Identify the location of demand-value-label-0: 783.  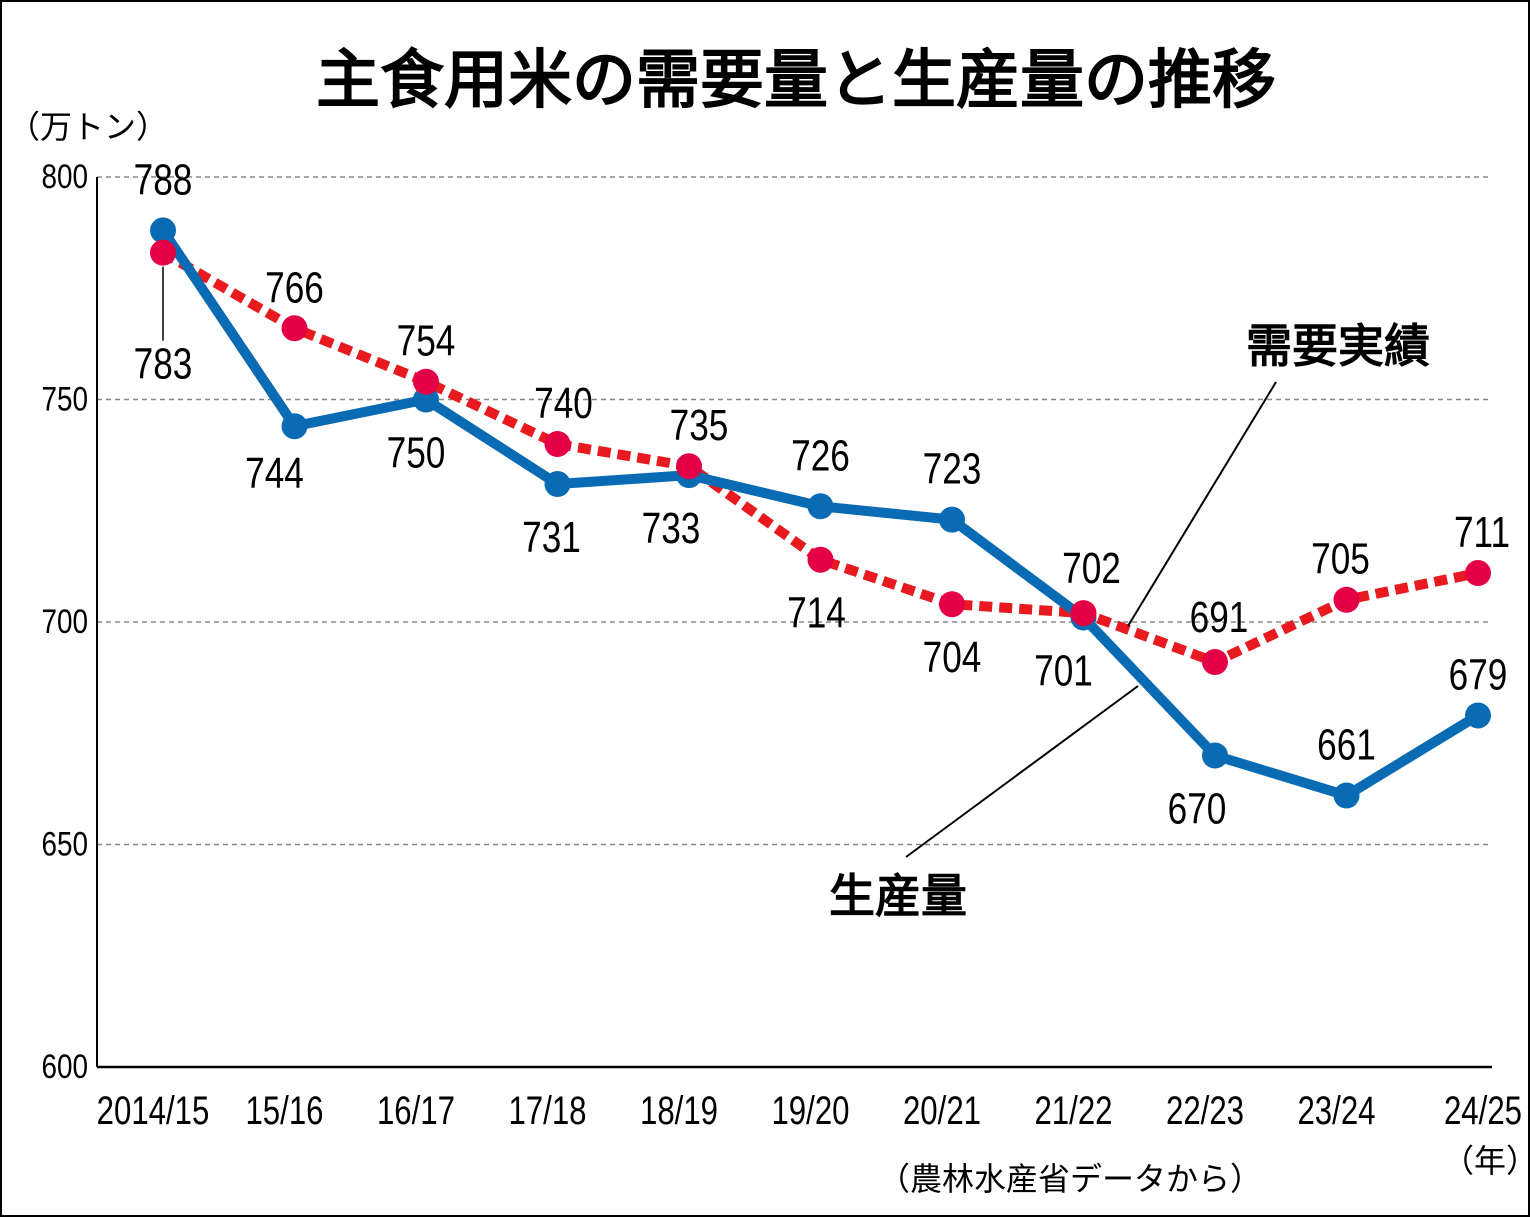
(163, 364).